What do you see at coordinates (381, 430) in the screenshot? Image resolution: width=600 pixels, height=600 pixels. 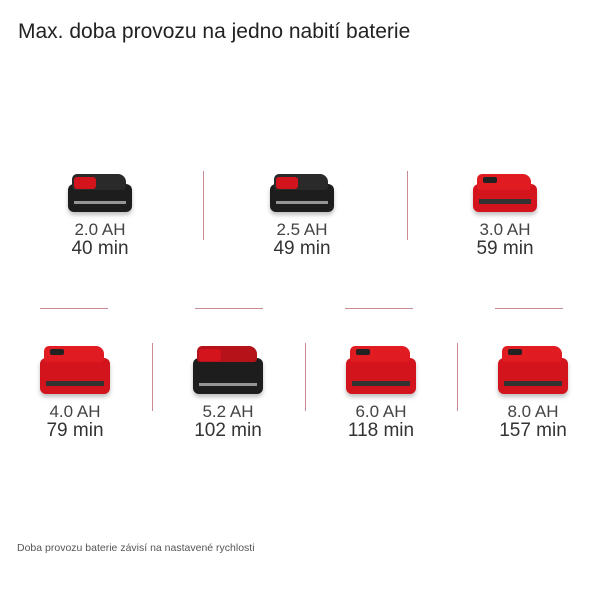 I see `battery-runtime: 118 min` at bounding box center [381, 430].